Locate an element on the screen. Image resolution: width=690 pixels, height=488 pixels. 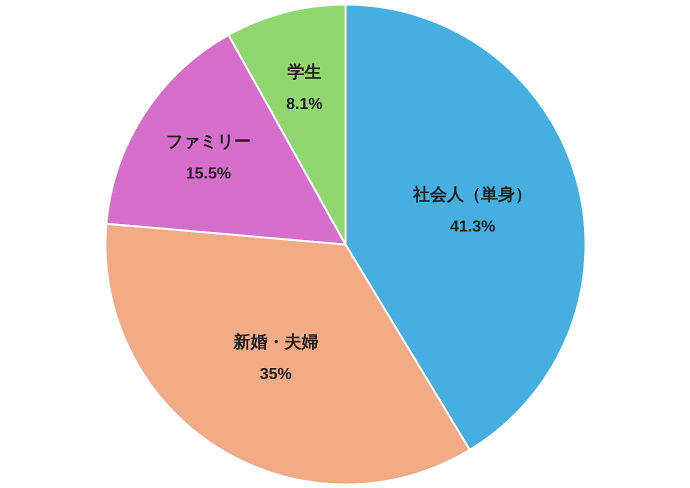
data-label: 35% is located at coordinates (276, 375).